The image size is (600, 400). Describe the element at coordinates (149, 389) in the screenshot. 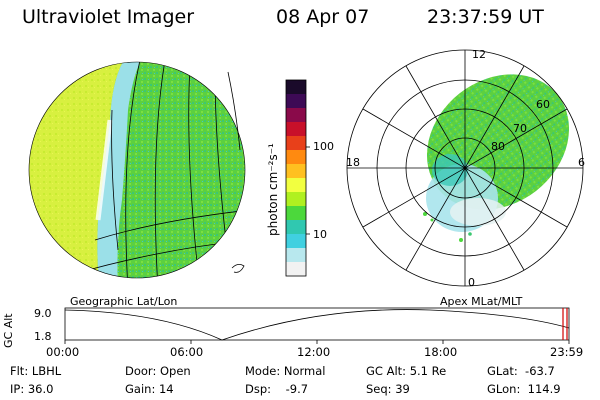

I see `gain-readout: Gain: 14` at that location.